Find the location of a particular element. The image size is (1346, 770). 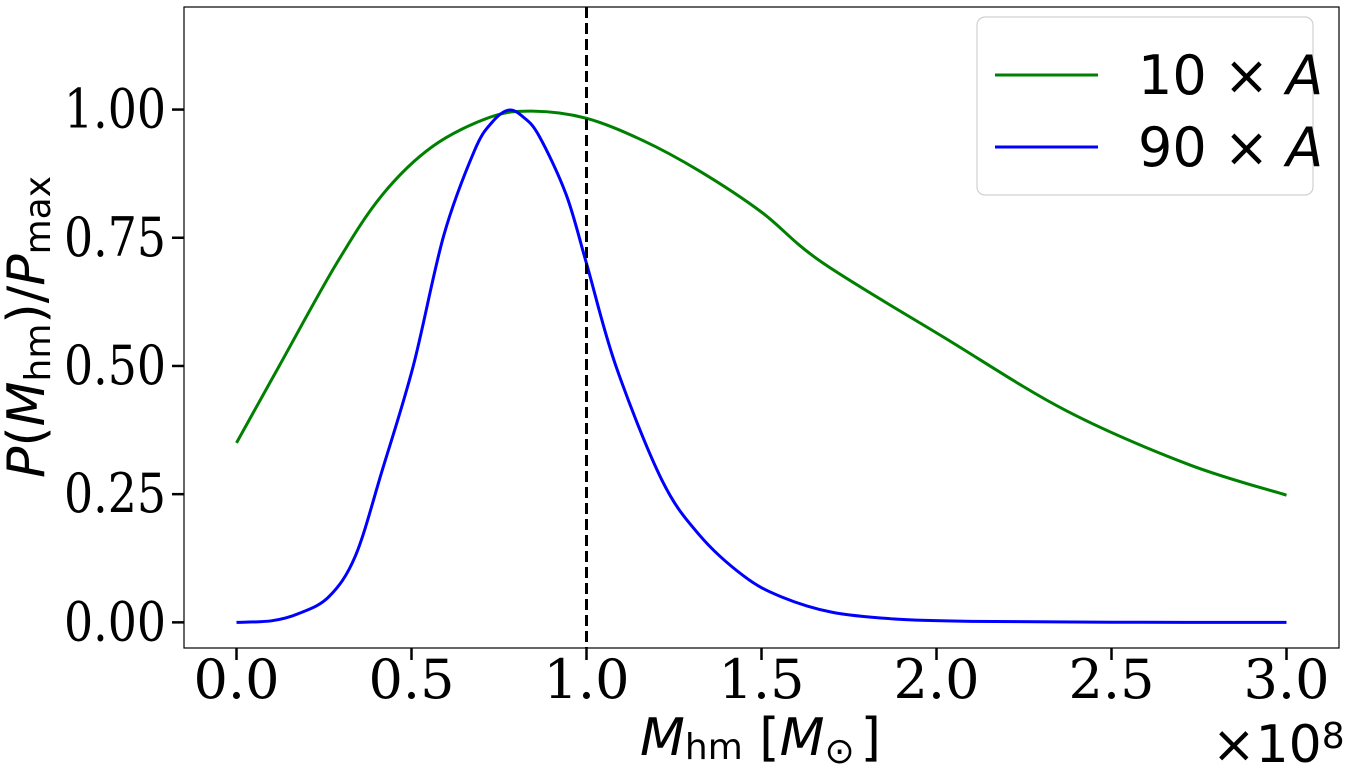

y-tick-label: 0.25 is located at coordinates (115, 493).